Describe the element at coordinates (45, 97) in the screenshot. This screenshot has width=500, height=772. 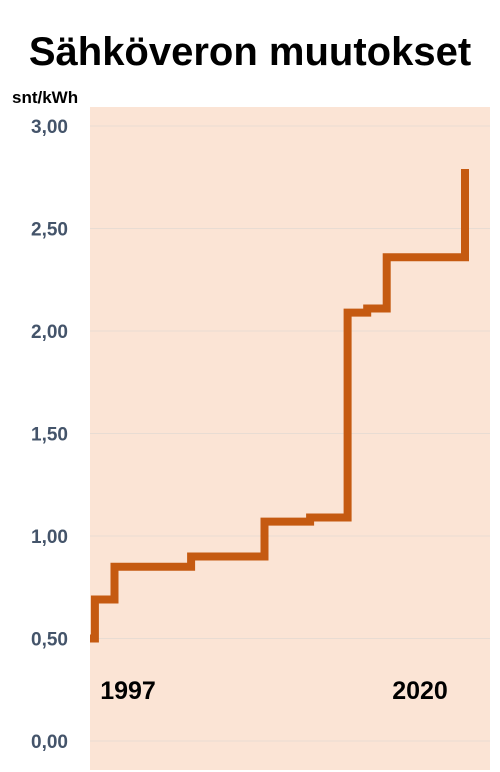
I see `y-axis-unit-label: snt/kWh` at that location.